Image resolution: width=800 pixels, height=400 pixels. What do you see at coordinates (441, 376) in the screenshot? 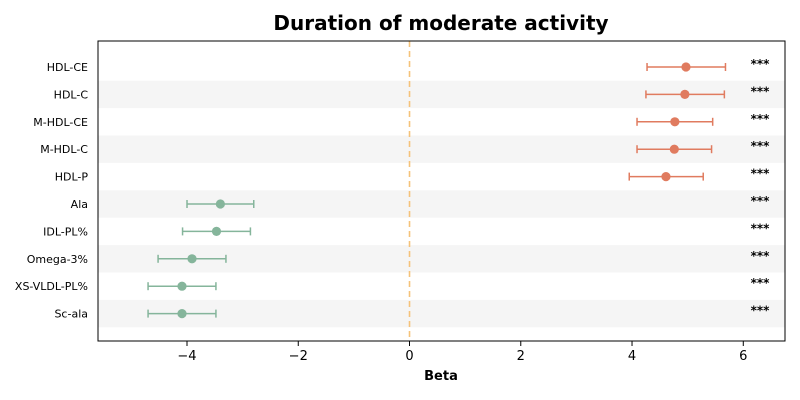
I see `x-axis-title: Beta` at bounding box center [441, 376].